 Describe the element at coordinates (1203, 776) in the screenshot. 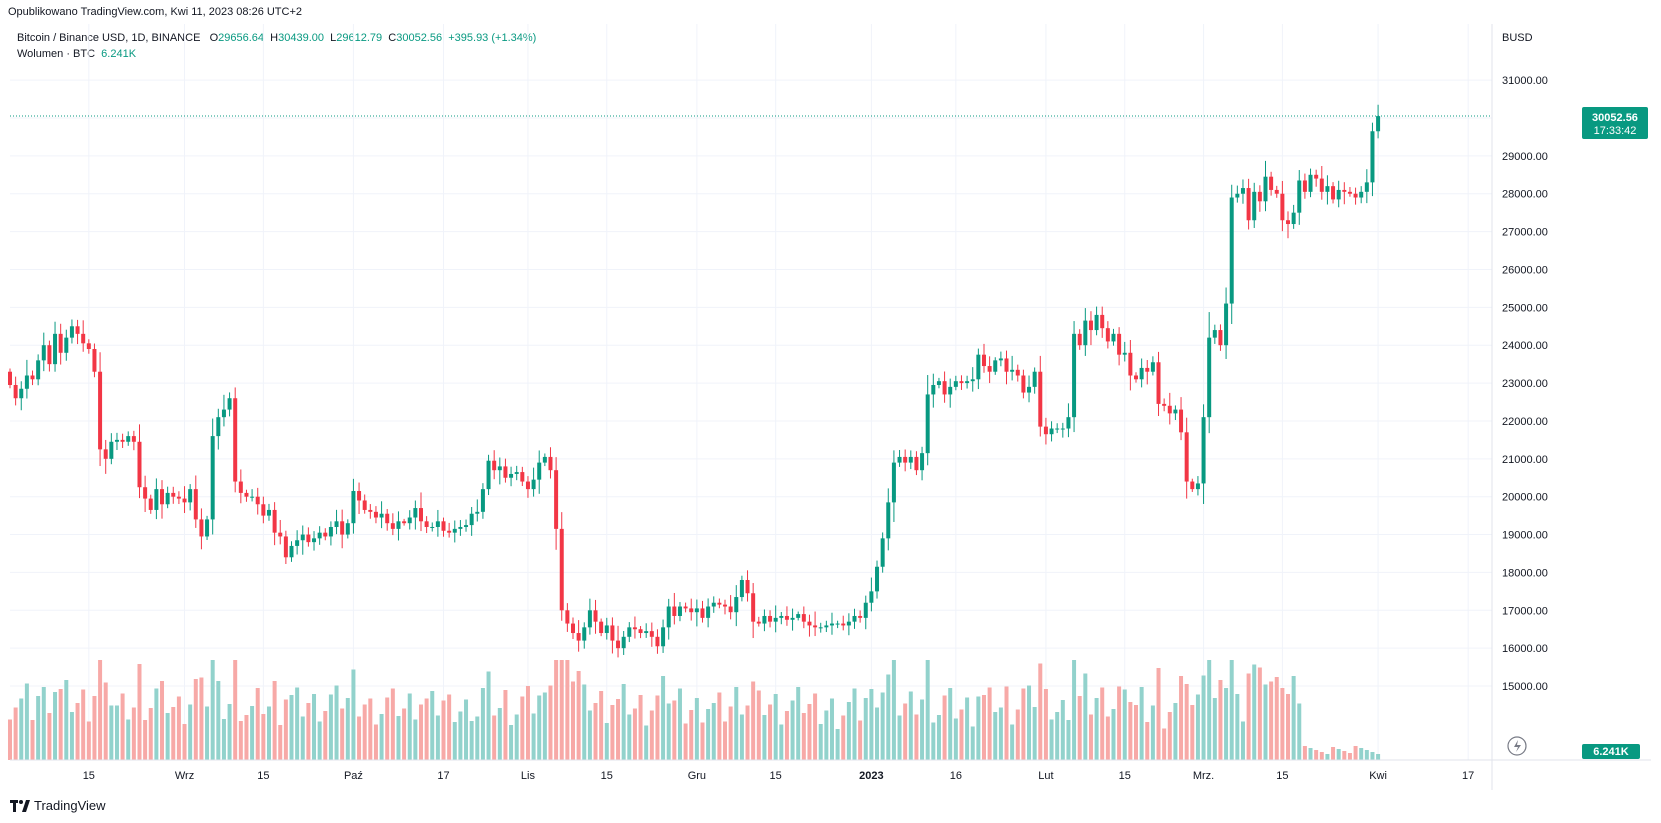

I see `x-tick-label: Mrz.` at that location.